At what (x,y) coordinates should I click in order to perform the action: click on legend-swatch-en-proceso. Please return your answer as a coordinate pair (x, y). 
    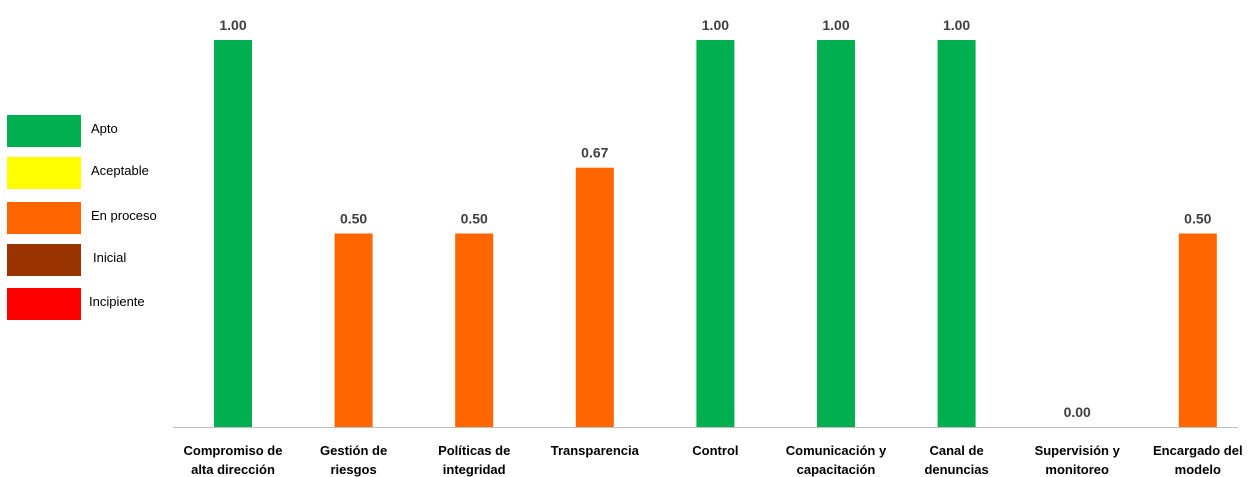
    Looking at the image, I should click on (44, 218).